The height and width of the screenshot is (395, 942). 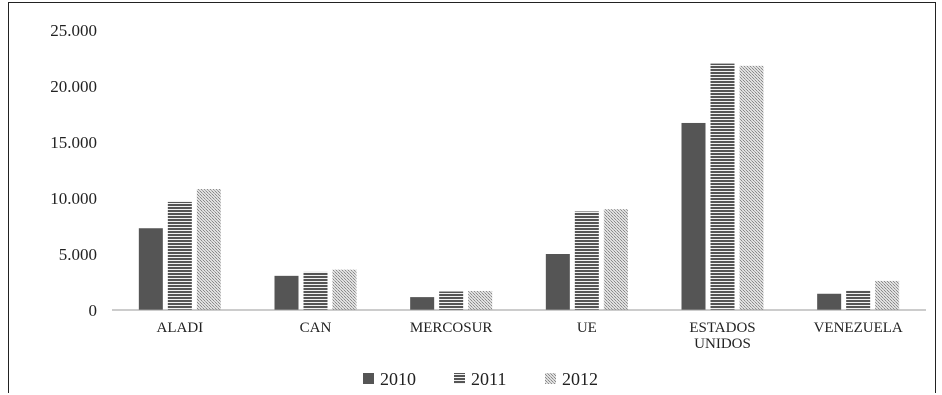 I want to click on legend-label-2012: 2012, so click(x=580, y=379).